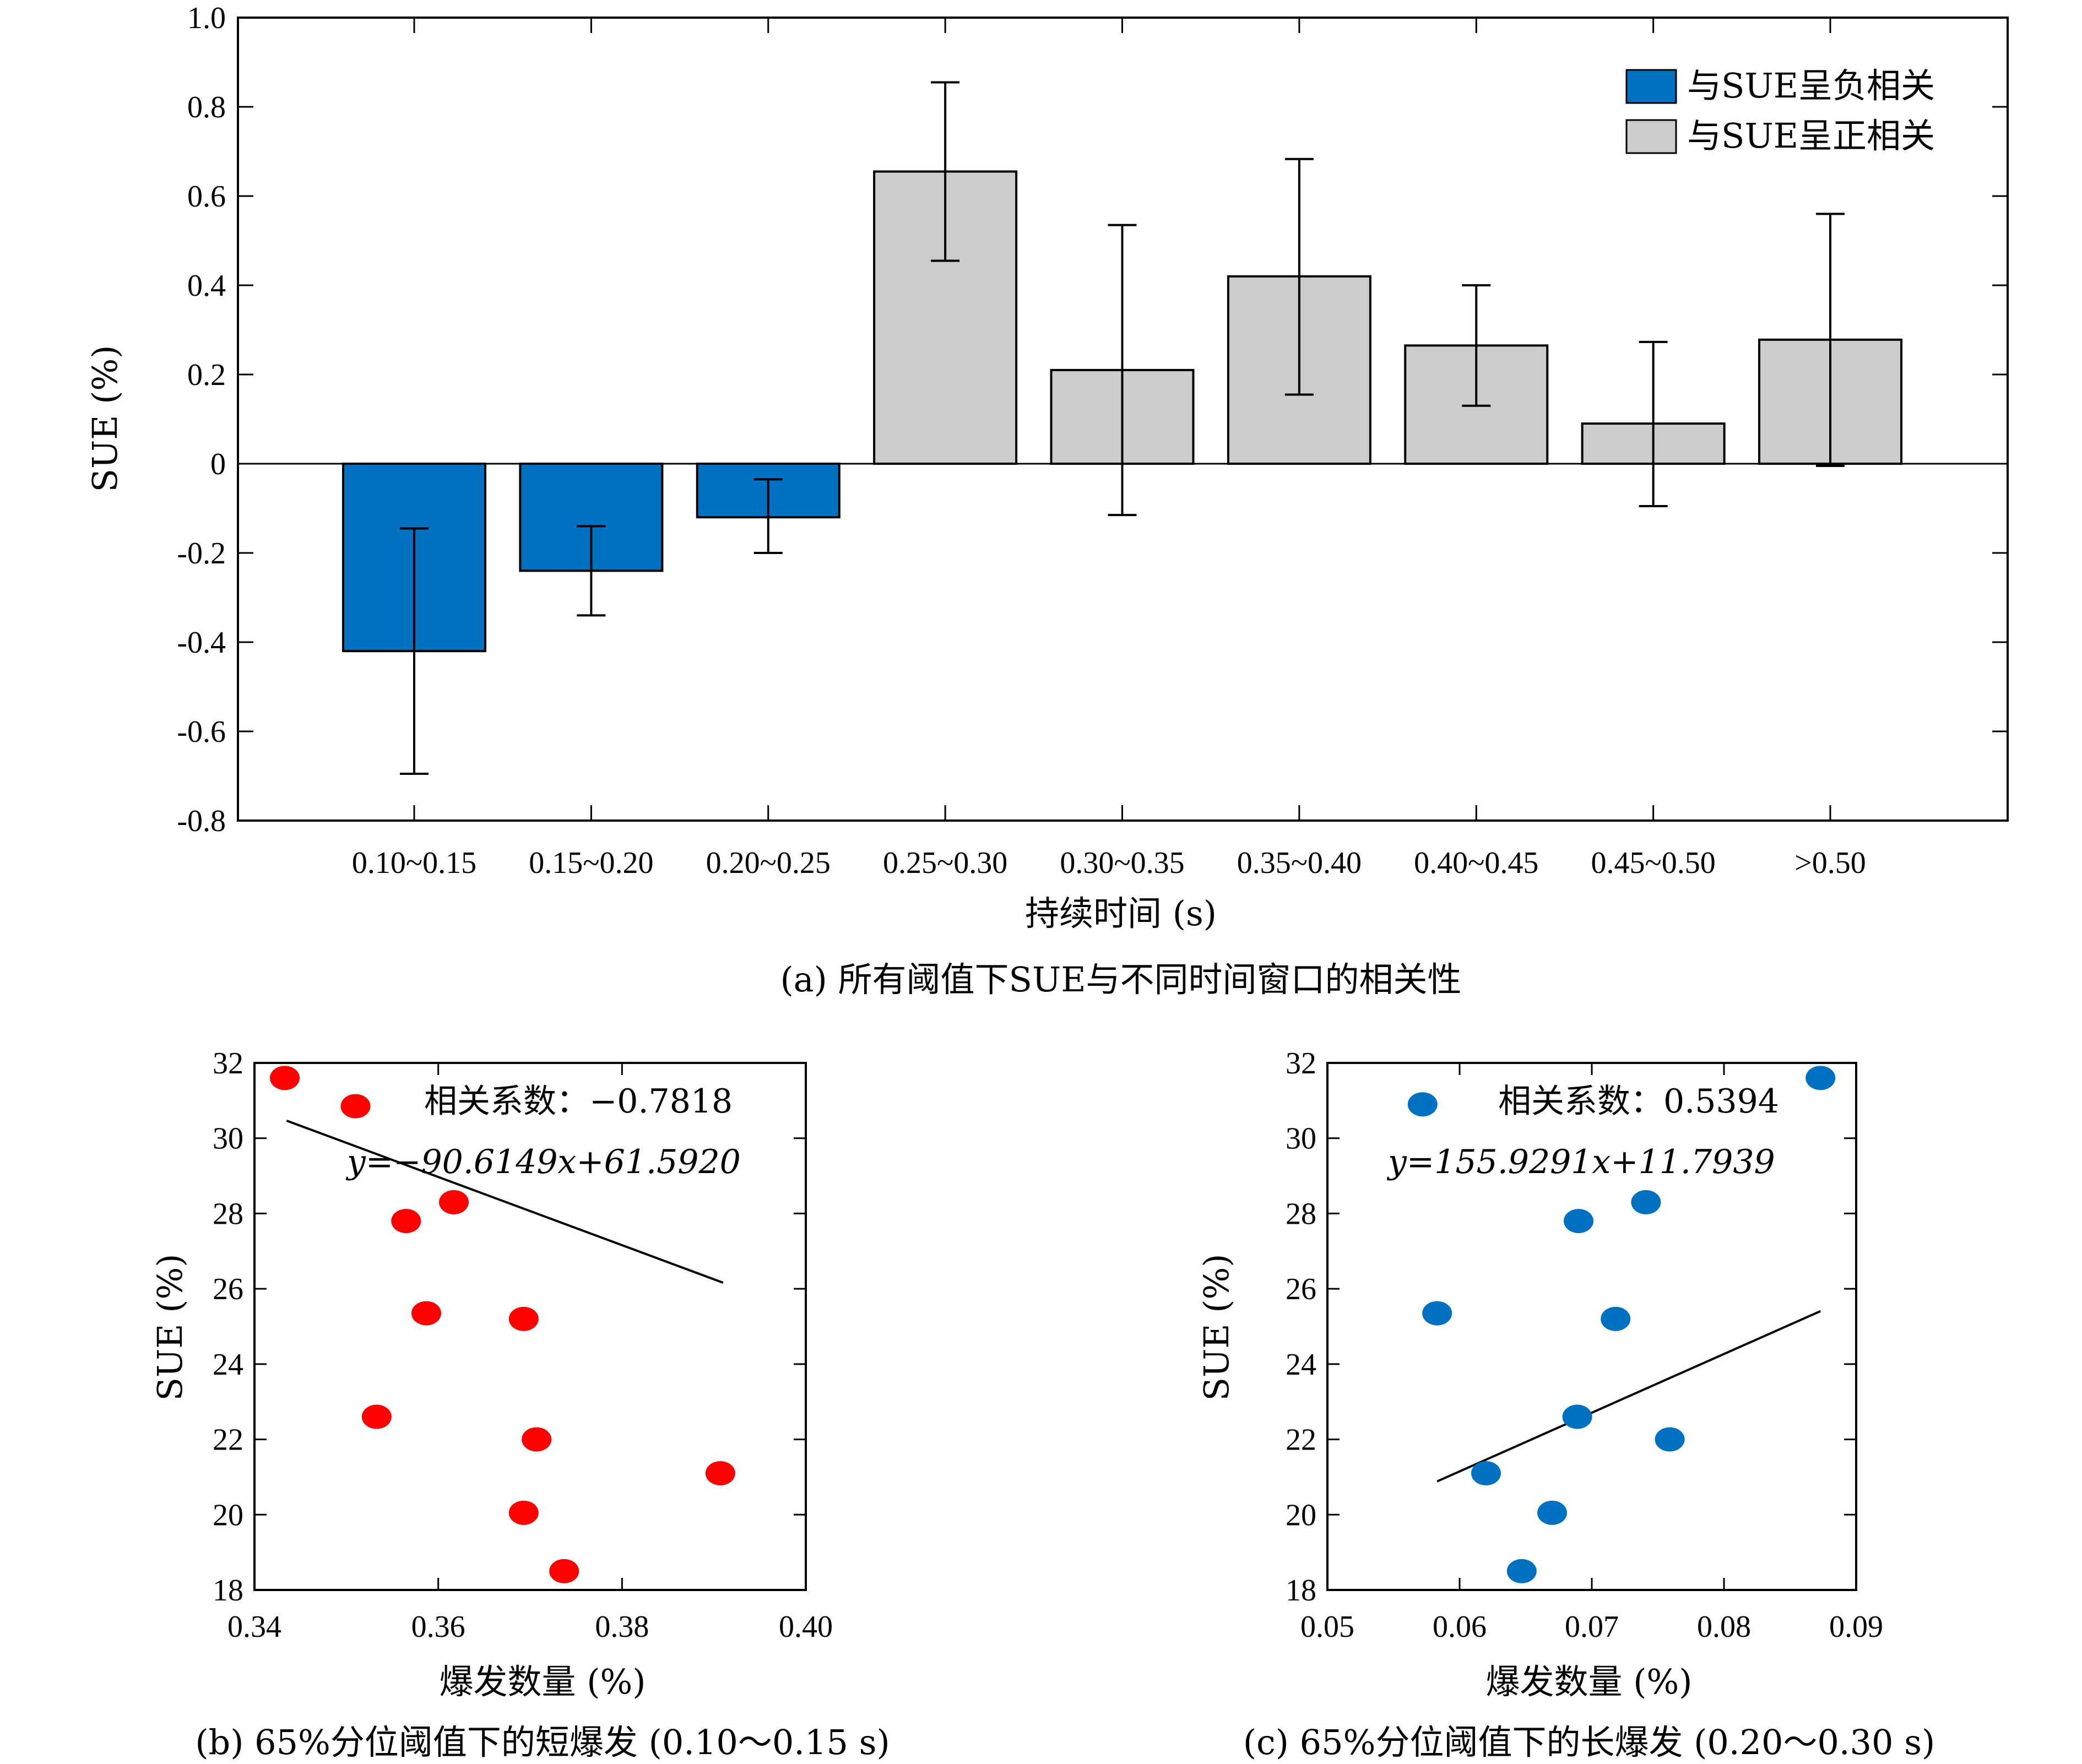 This screenshot has width=2082, height=1764. What do you see at coordinates (207, 375) in the screenshot?
I see `ytick-label-4: 0.2` at bounding box center [207, 375].